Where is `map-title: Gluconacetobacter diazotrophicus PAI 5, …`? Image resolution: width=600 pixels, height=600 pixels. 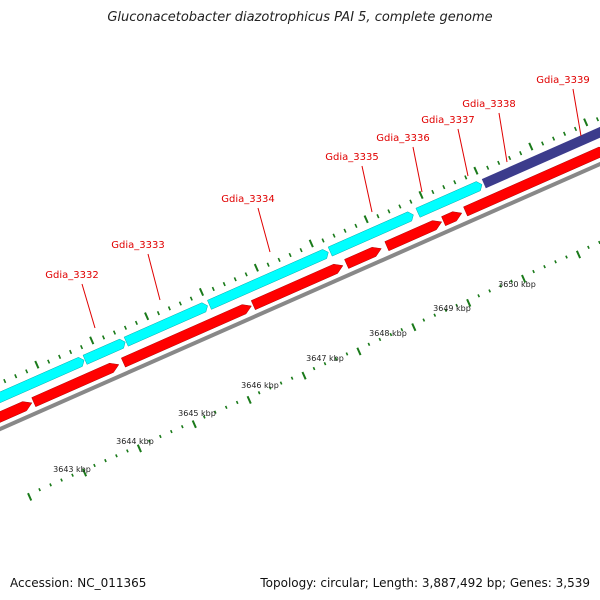
map-title: Gluconacetobacter diazotrophicus PAI 5, … is located at coordinates (300, 17).